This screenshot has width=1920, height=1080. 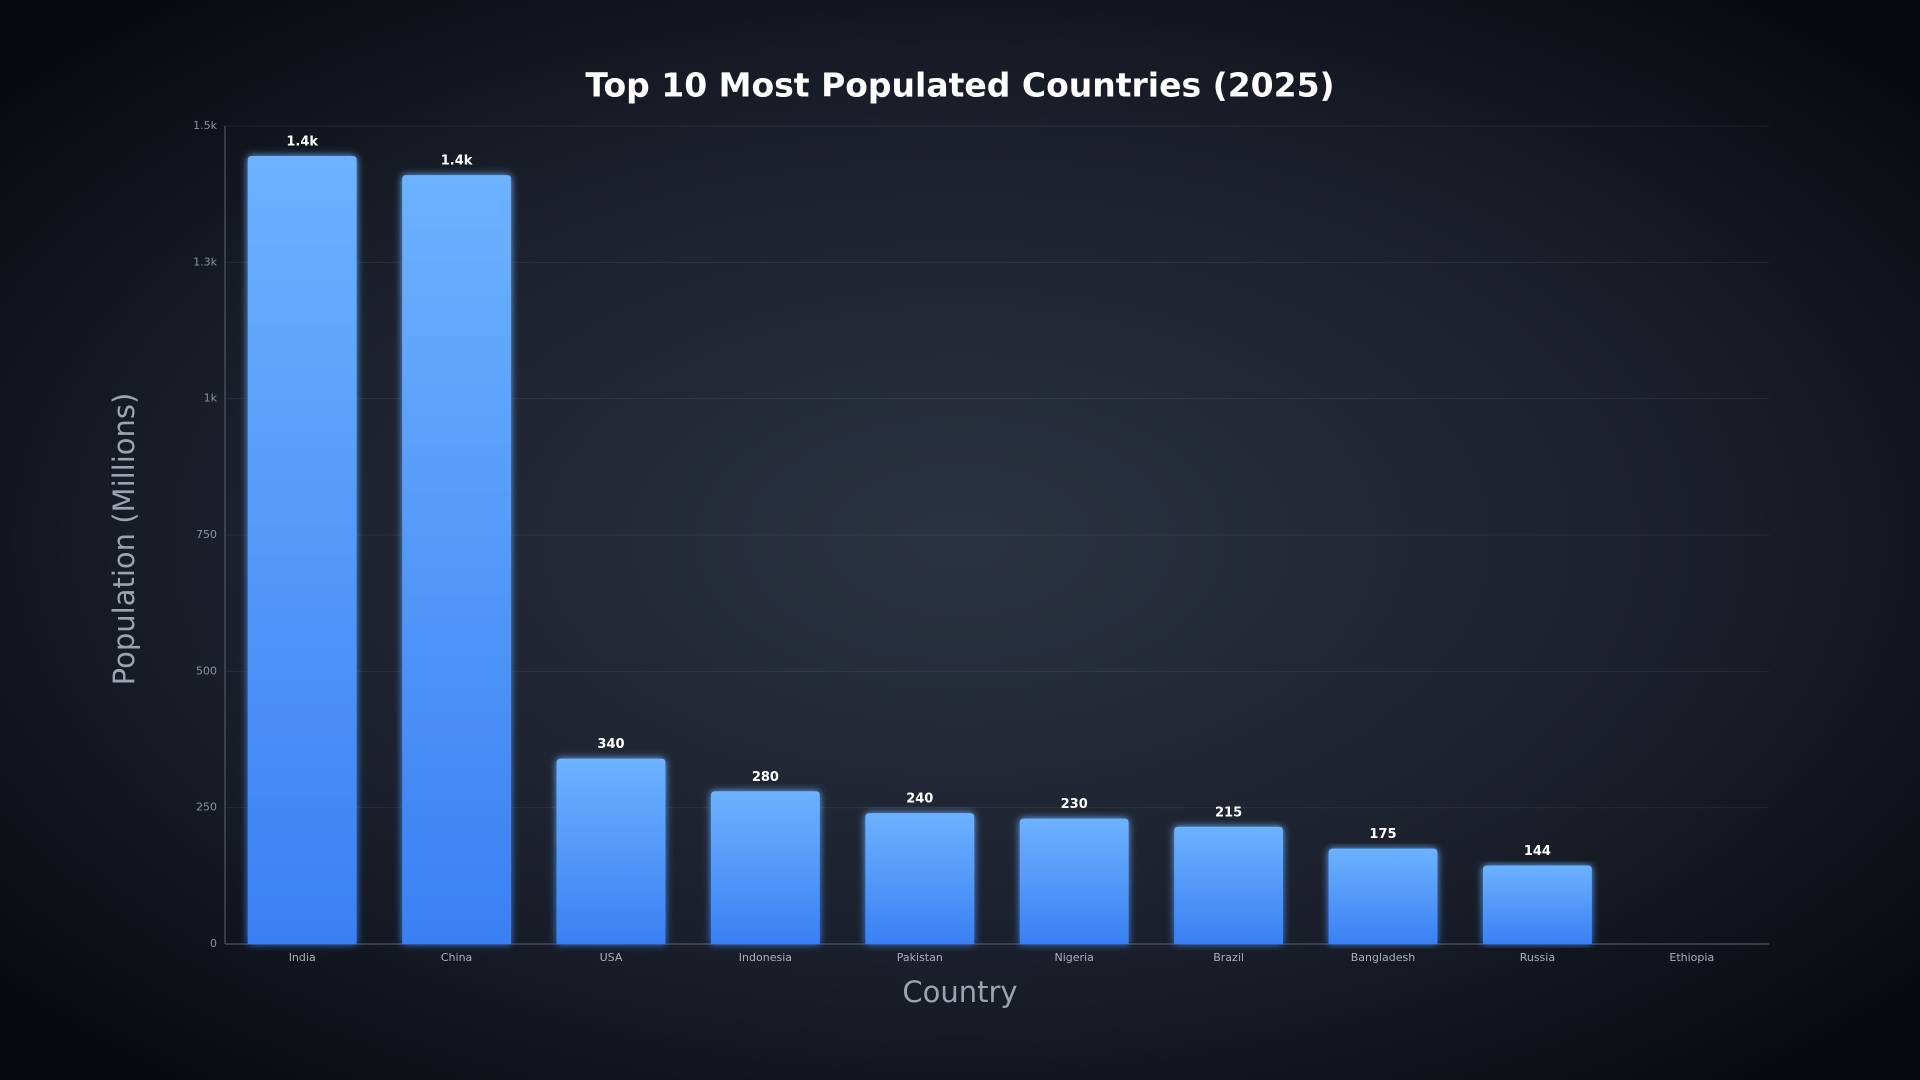 I want to click on x-tick-label: Pakistan, so click(x=920, y=957).